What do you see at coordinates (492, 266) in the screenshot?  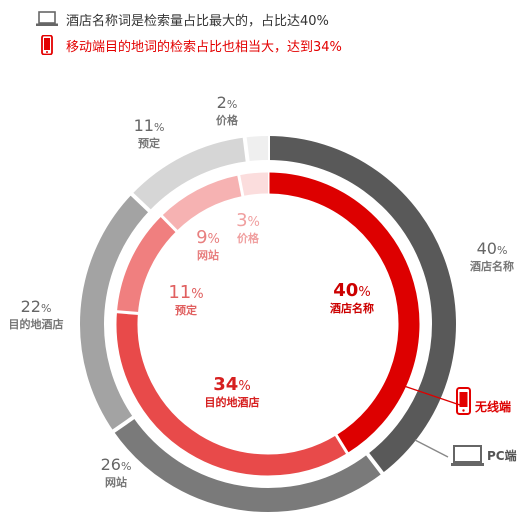 I see `outer-category-label-0: 酒店名称` at bounding box center [492, 266].